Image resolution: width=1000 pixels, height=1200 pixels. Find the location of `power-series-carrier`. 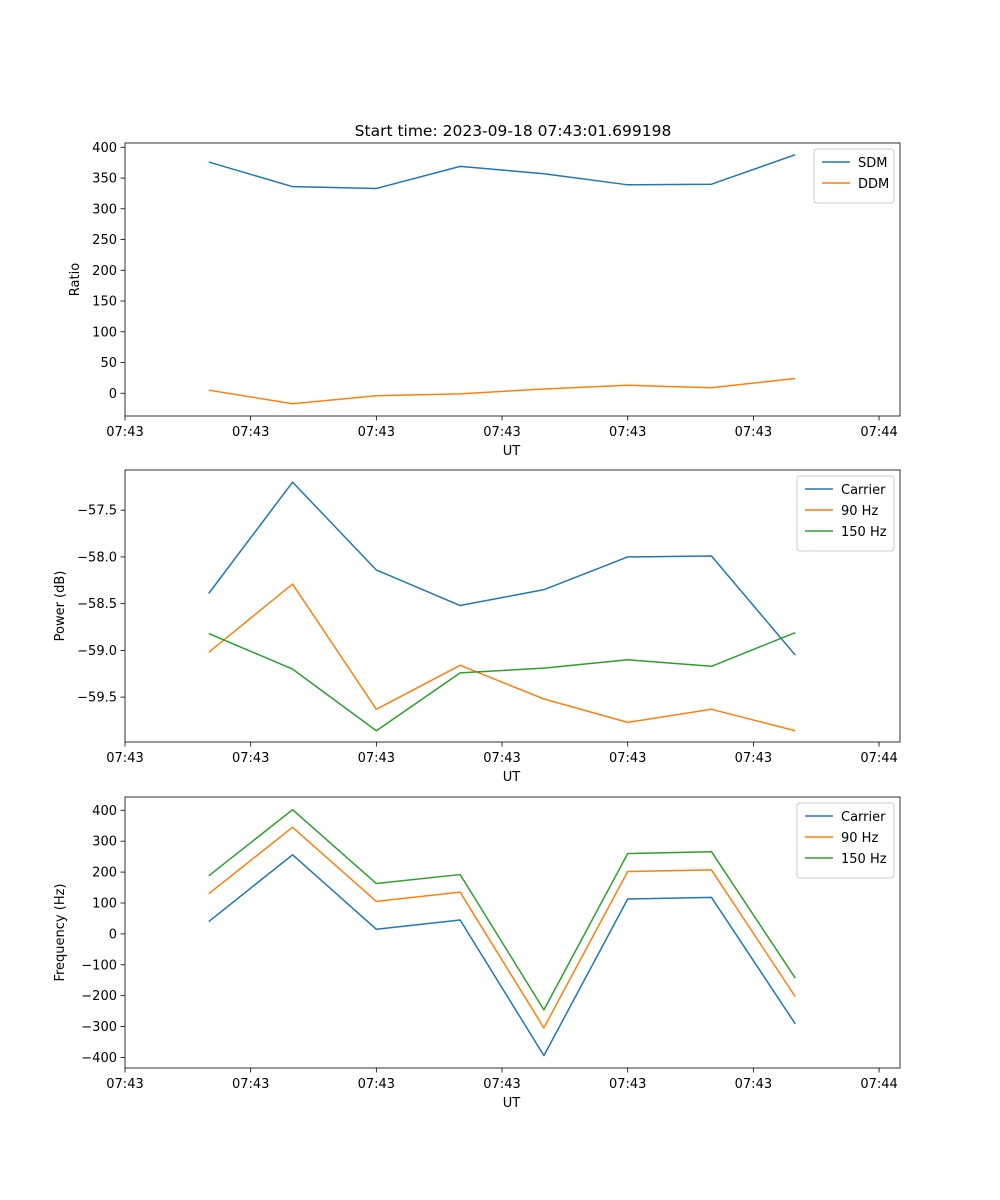

power-series-carrier is located at coordinates (502, 568).